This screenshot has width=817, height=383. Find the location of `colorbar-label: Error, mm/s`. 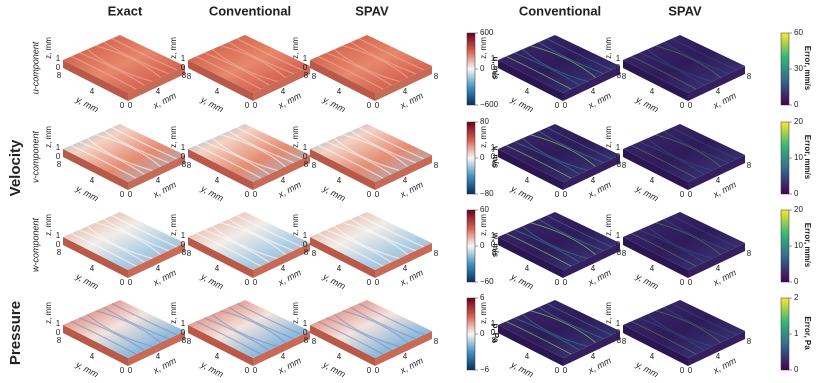

colorbar-label: Error, mm/s is located at coordinates (807, 68).